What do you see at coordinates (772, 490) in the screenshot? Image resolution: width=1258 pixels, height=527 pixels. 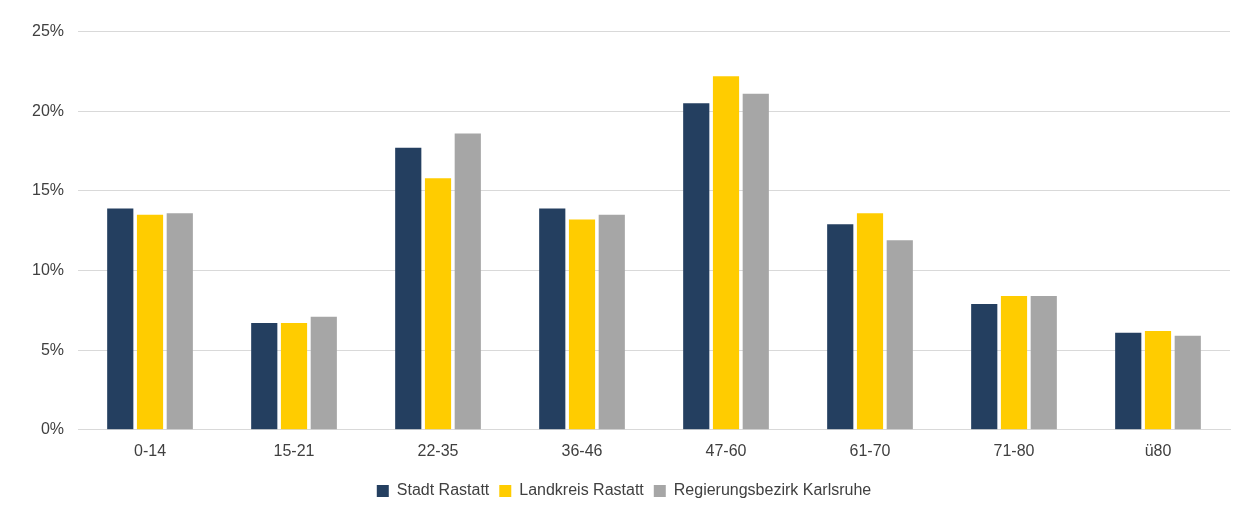 I see `legend-label: Regierungsbezirk Karlsruhe` at bounding box center [772, 490].